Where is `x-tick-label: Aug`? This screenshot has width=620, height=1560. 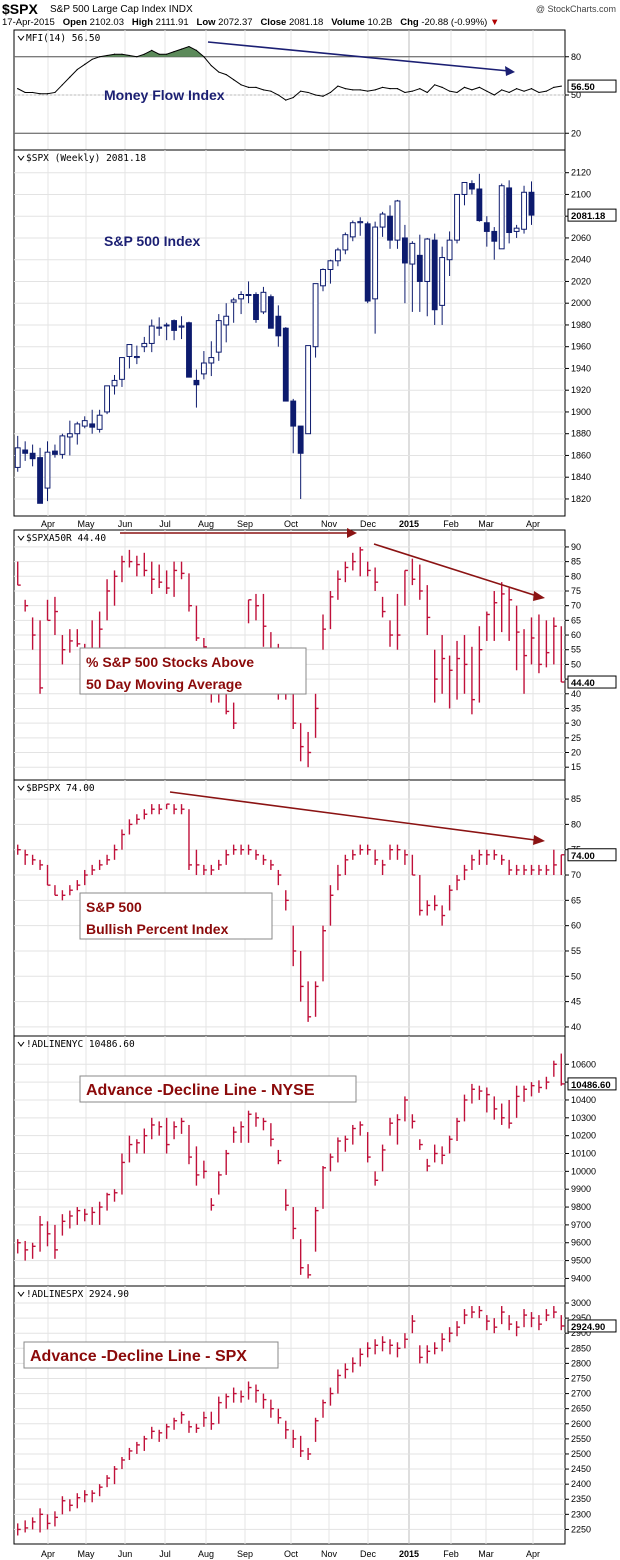 x-tick-label: Aug is located at coordinates (206, 1554).